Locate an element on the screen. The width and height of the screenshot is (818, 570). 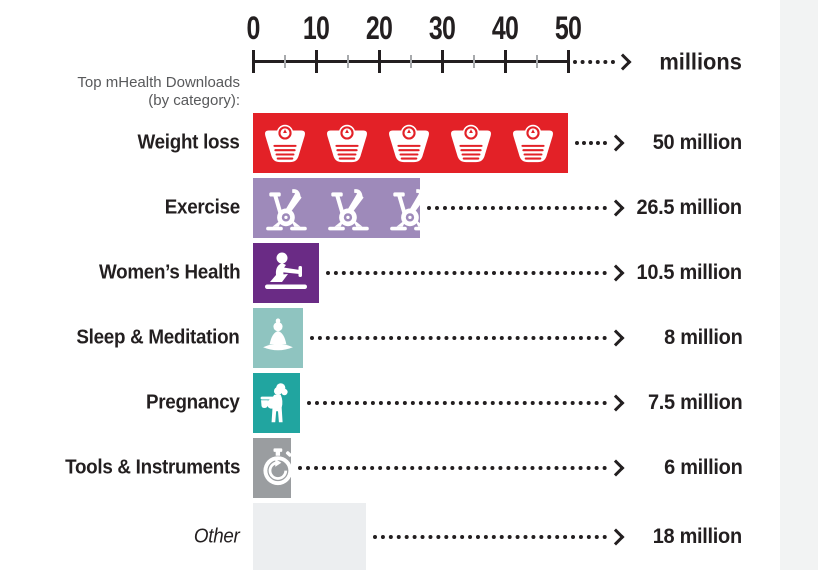
rowing-person-icon is located at coordinates (286, 273).